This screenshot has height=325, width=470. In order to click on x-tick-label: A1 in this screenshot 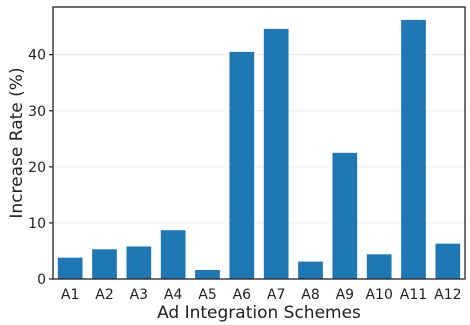, I will do `click(70, 295)`.